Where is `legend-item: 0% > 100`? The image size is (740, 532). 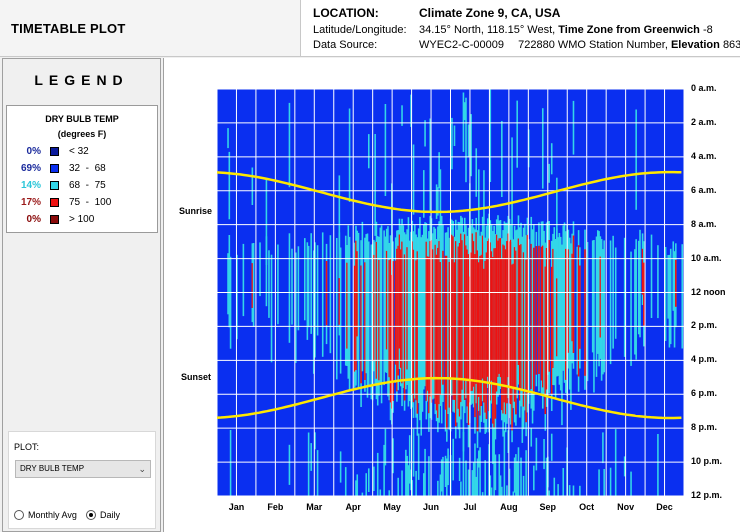 legend-item: 0% > 100 is located at coordinates (82, 221).